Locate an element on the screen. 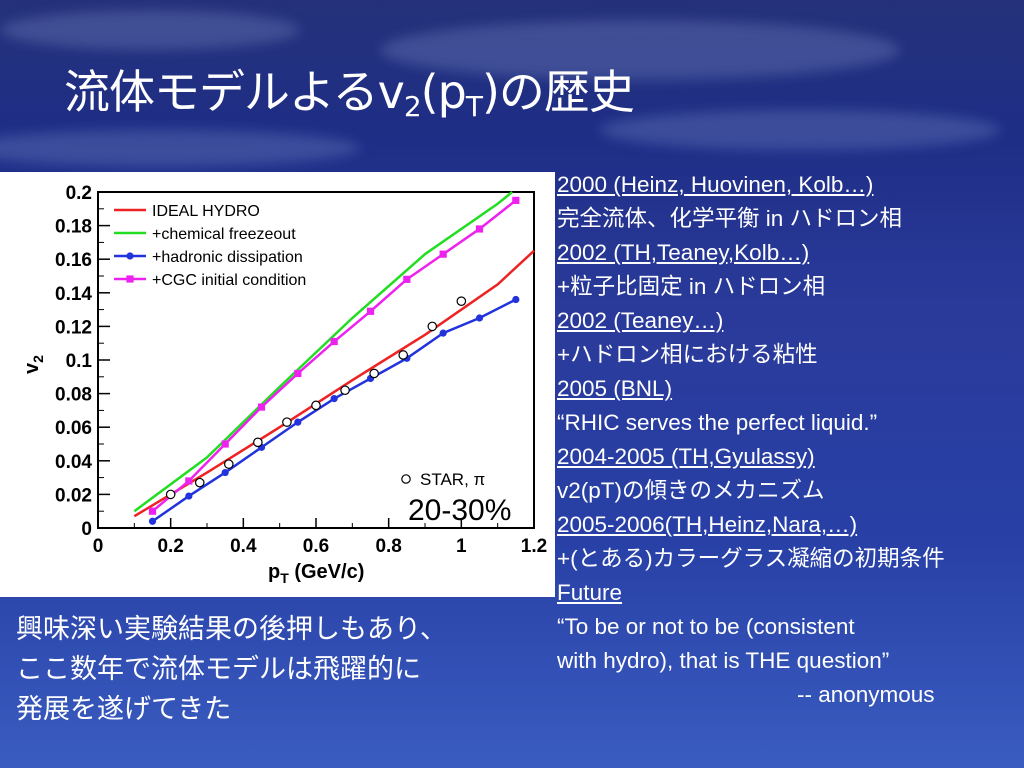 This screenshot has width=1024, height=768. history-heading: 2004-2005 (TH,Gyulassy) is located at coordinates (686, 456).